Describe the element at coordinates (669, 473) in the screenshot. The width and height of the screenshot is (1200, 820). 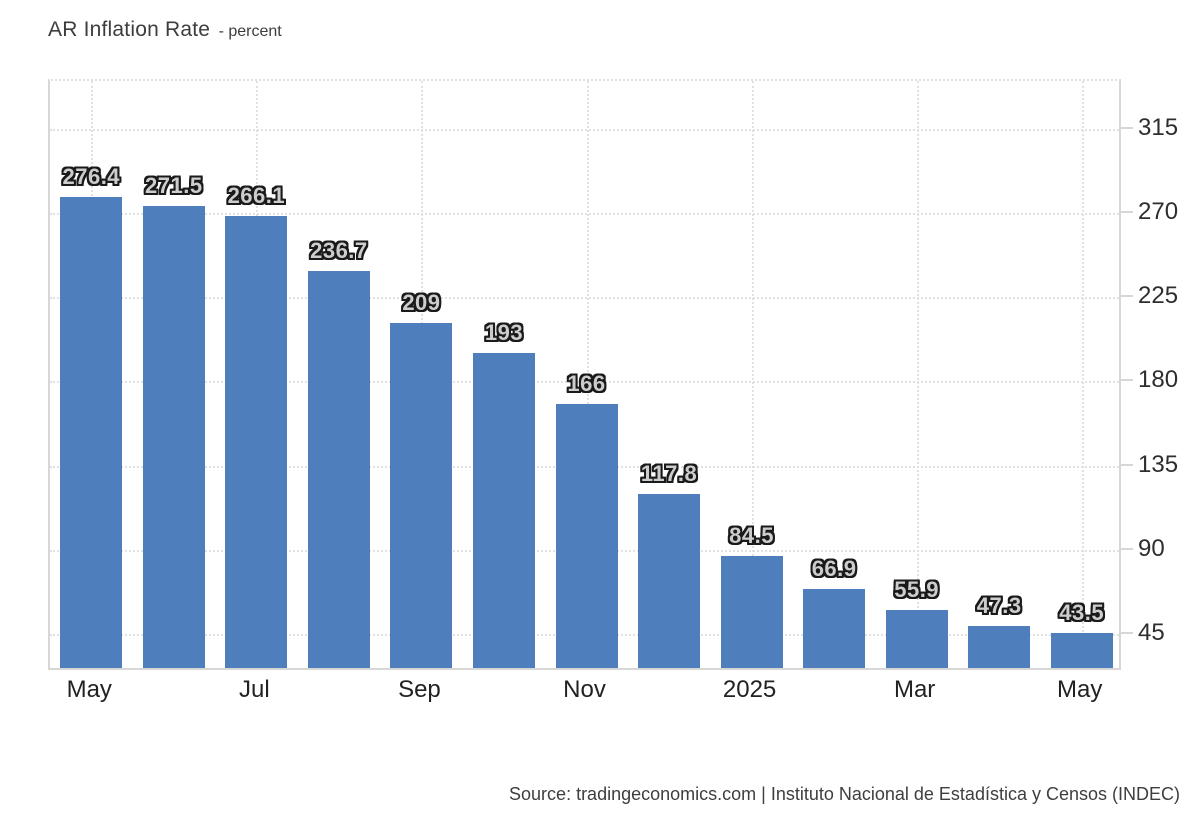
I see `bar-value-label: 117.8` at that location.